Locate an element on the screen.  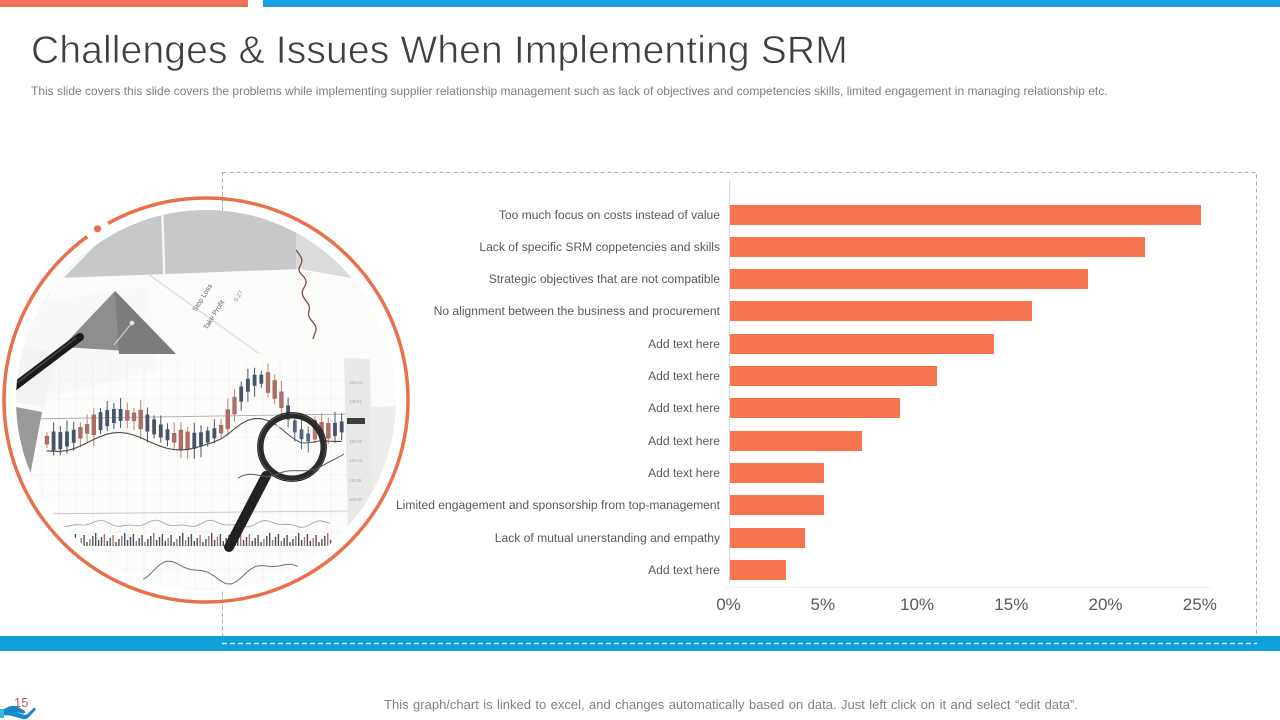
svg-text: 120.03 is located at coordinates (355, 460).